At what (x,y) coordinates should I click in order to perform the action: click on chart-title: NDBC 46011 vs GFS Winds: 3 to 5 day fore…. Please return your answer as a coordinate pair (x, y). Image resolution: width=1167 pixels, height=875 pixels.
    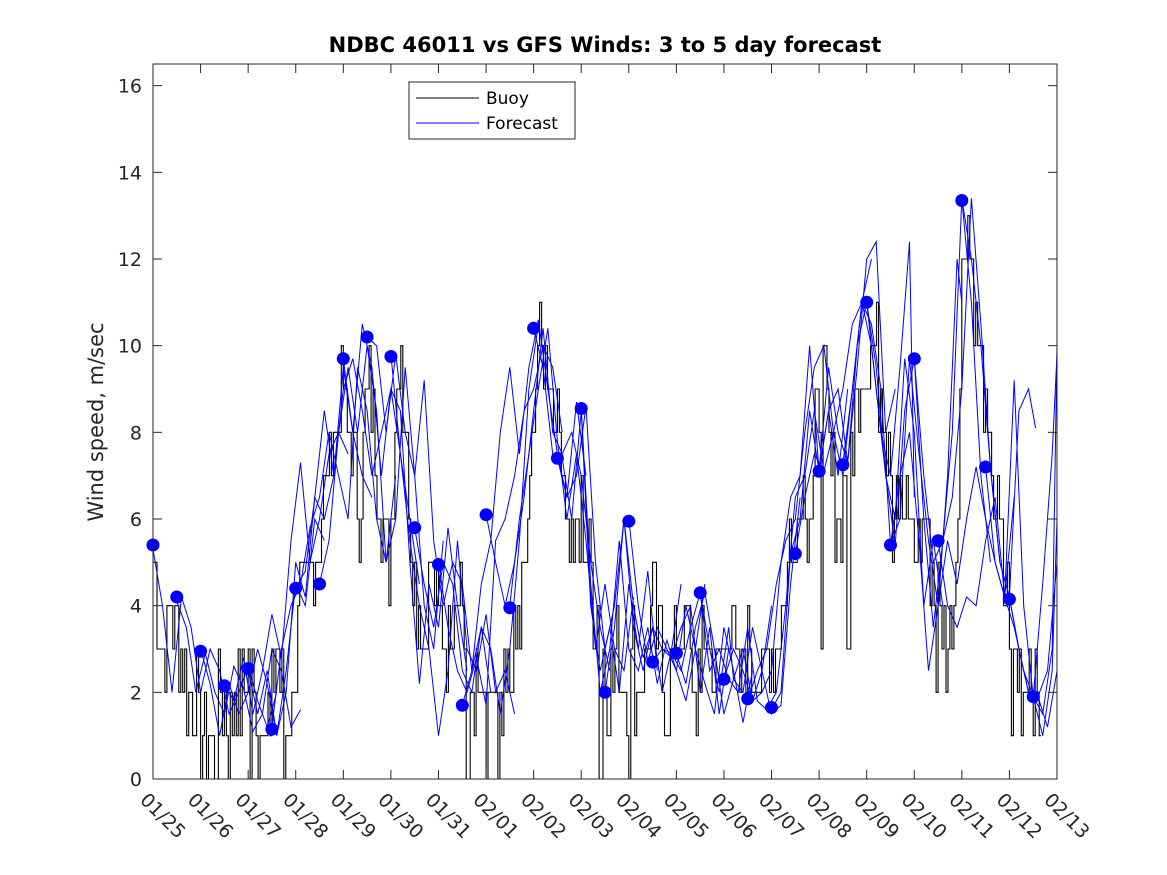
    Looking at the image, I should click on (605, 45).